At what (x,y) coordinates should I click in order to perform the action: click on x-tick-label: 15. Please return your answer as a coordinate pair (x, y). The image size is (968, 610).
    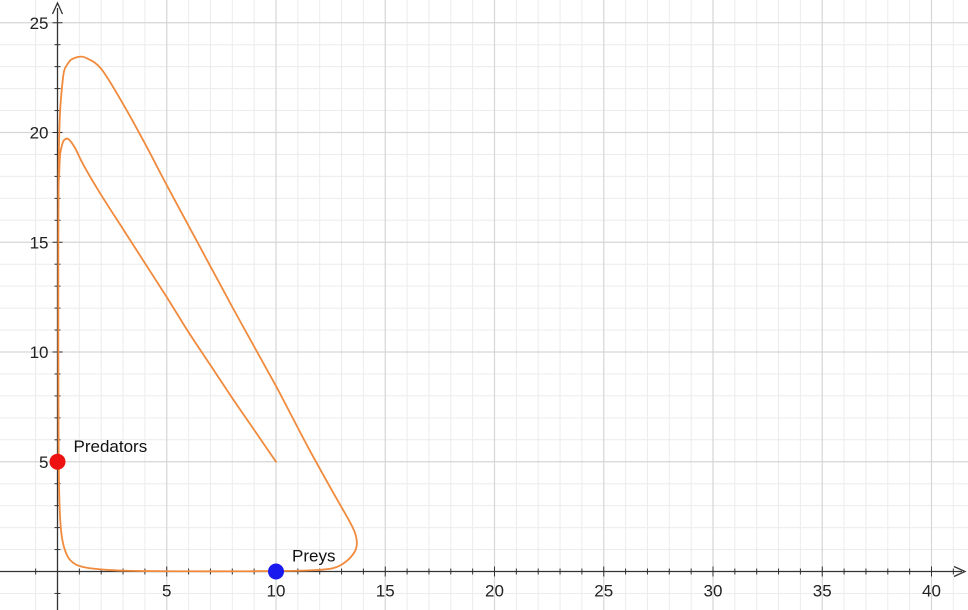
    Looking at the image, I should click on (385, 591).